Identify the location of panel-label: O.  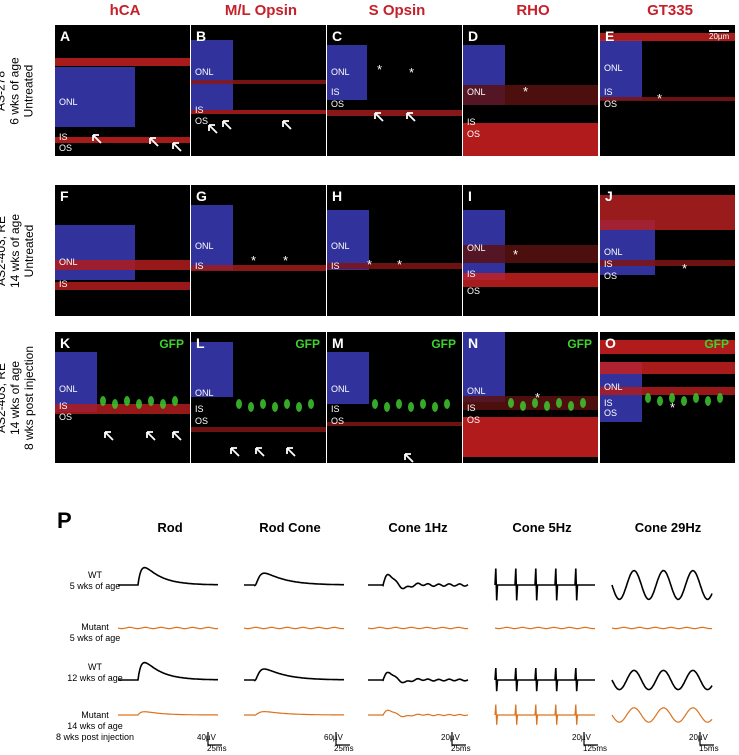
(610, 343).